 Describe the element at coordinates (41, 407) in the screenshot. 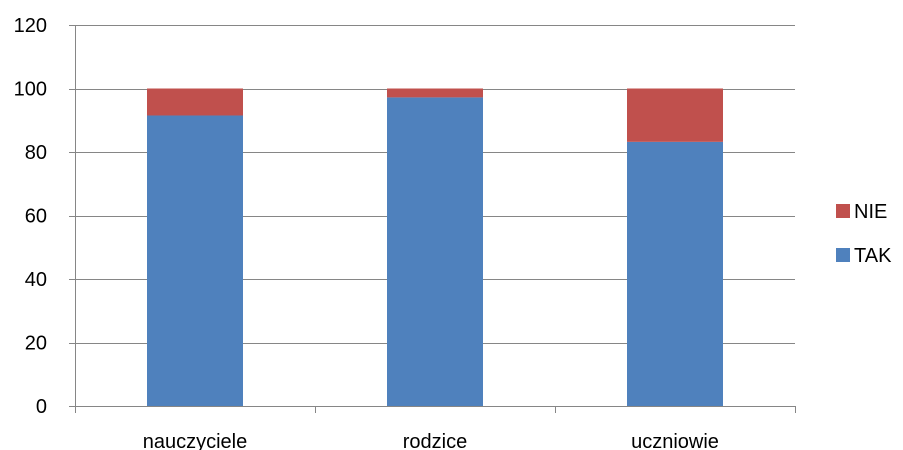

I see `y-tick-label: 0` at that location.